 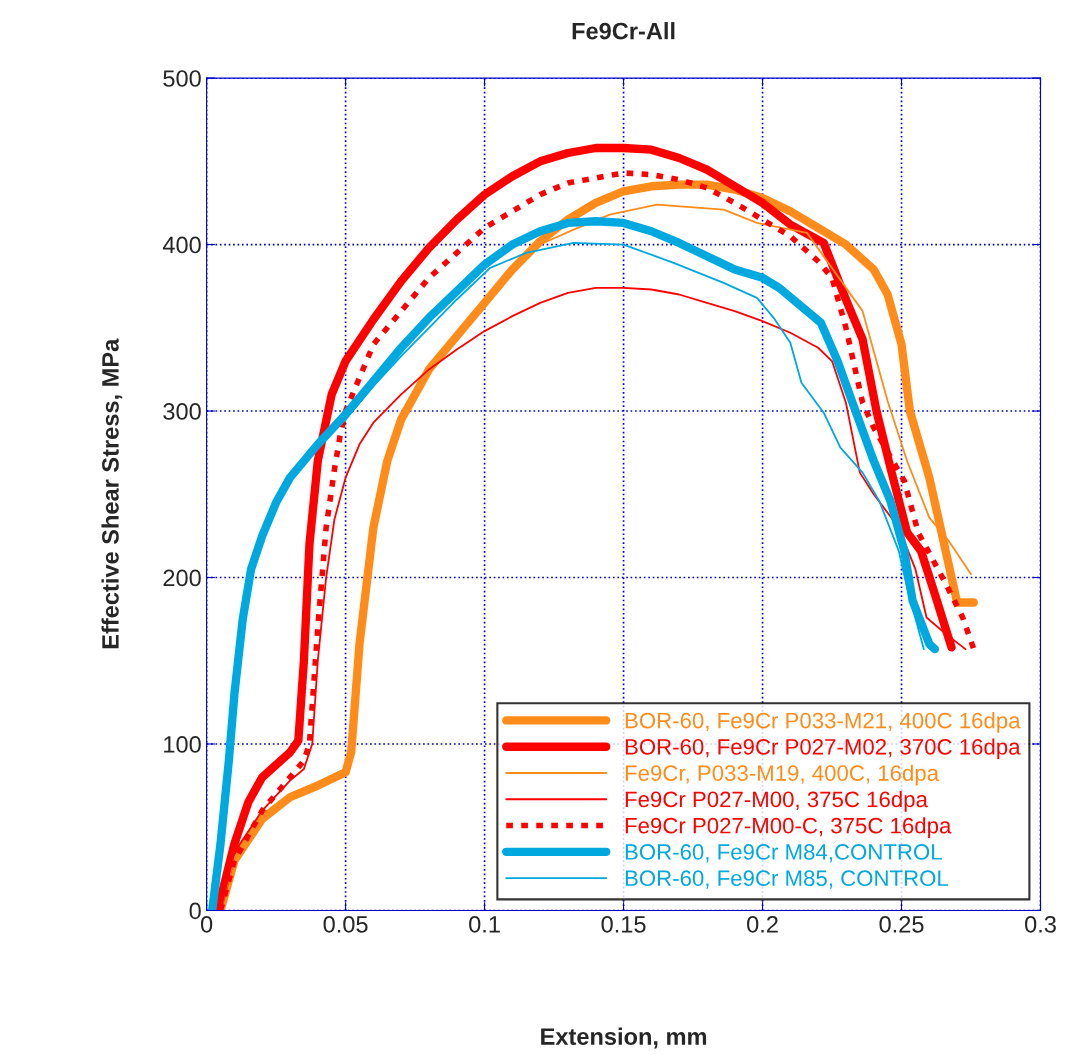 I want to click on x-tick-label: 0.15, so click(x=623, y=924).